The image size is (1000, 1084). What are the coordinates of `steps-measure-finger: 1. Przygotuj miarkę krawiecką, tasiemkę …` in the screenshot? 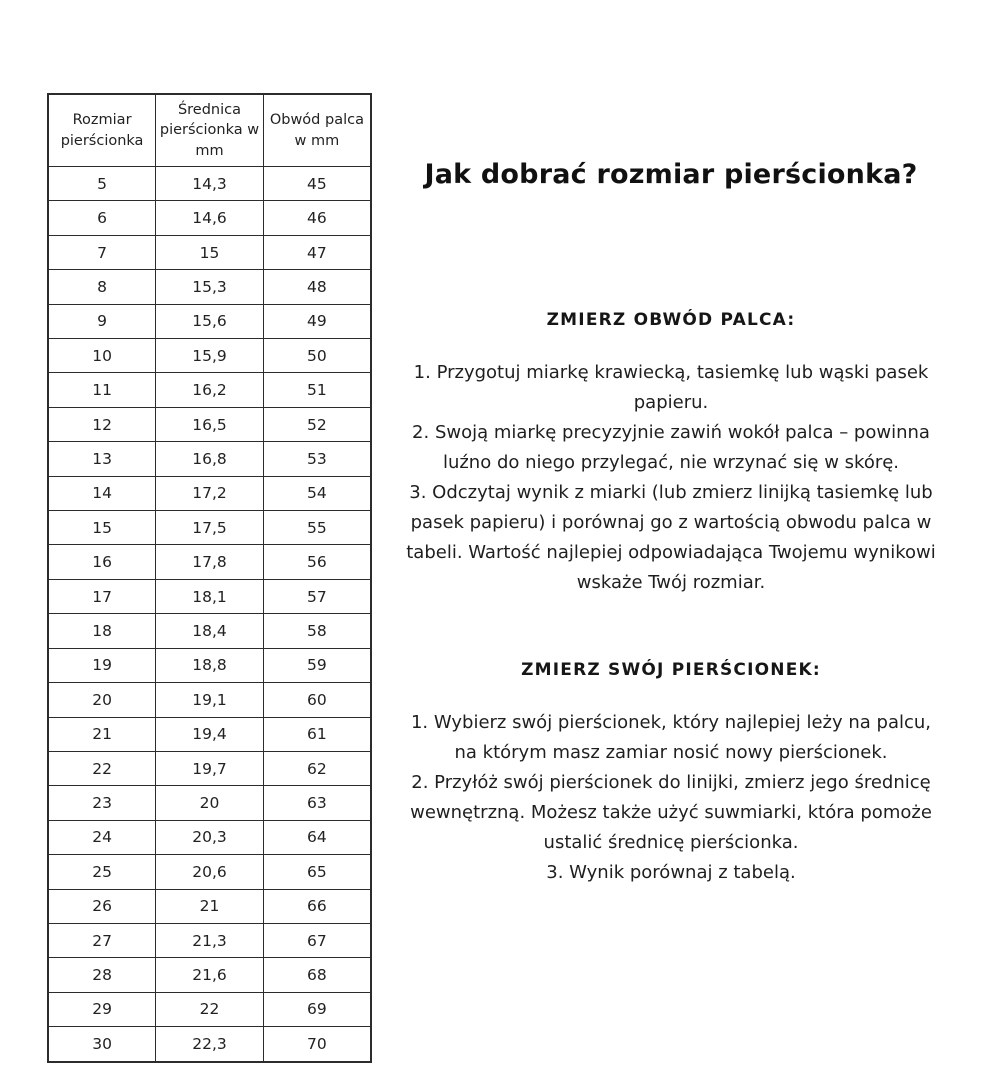 It's located at (671, 478).